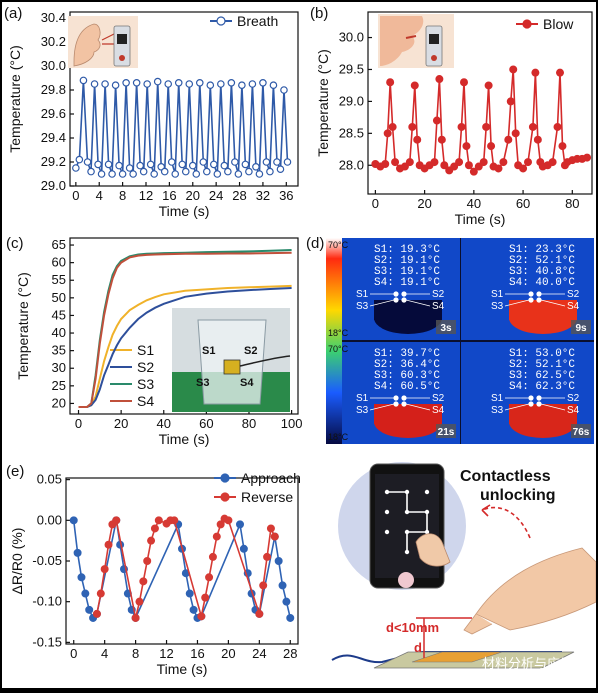  I want to click on plot-frame-c, so click(184, 326).